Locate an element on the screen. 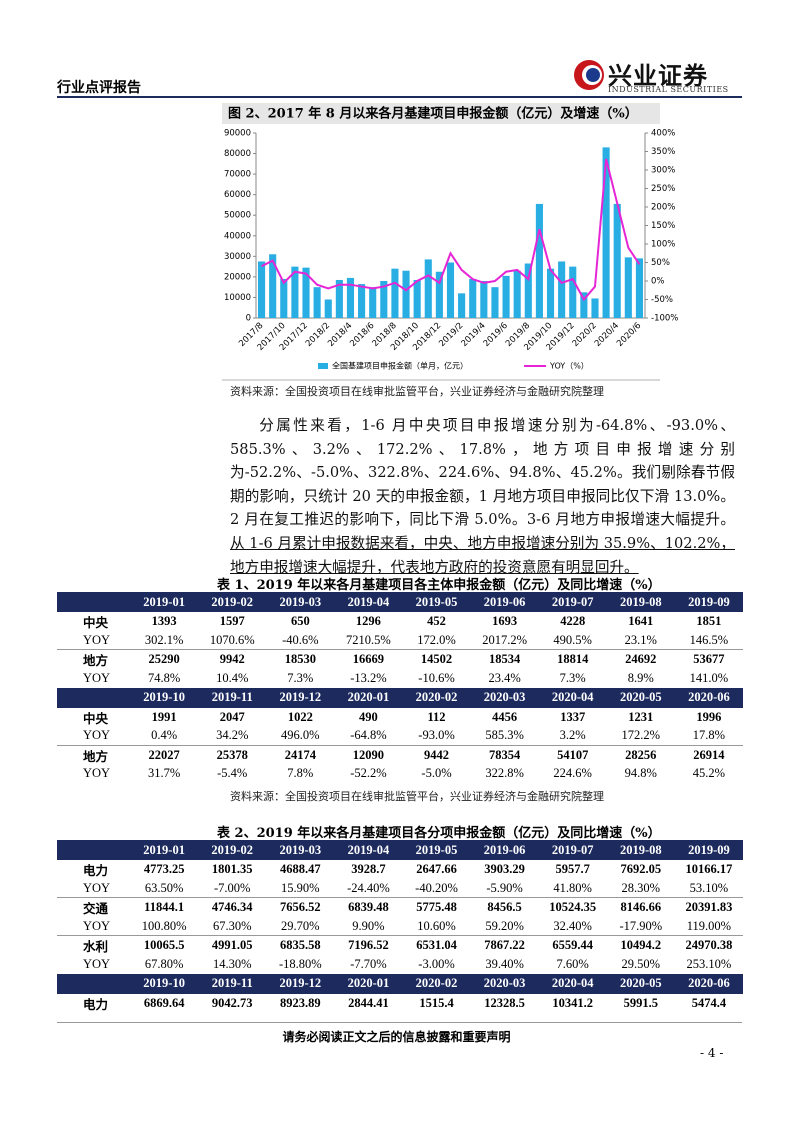 The width and height of the screenshot is (793, 1122). cell: 6839.48 is located at coordinates (368, 907).